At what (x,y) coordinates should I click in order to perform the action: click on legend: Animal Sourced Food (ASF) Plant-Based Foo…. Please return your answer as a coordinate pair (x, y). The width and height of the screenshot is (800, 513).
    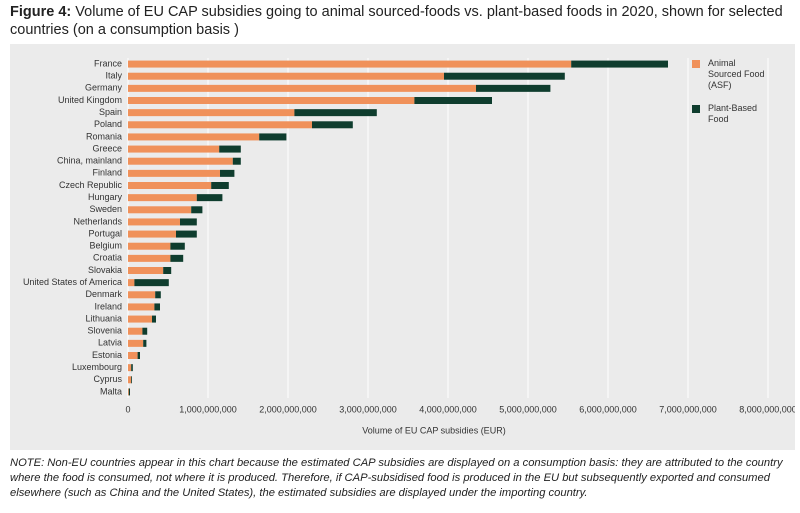
    Looking at the image, I should click on (737, 97).